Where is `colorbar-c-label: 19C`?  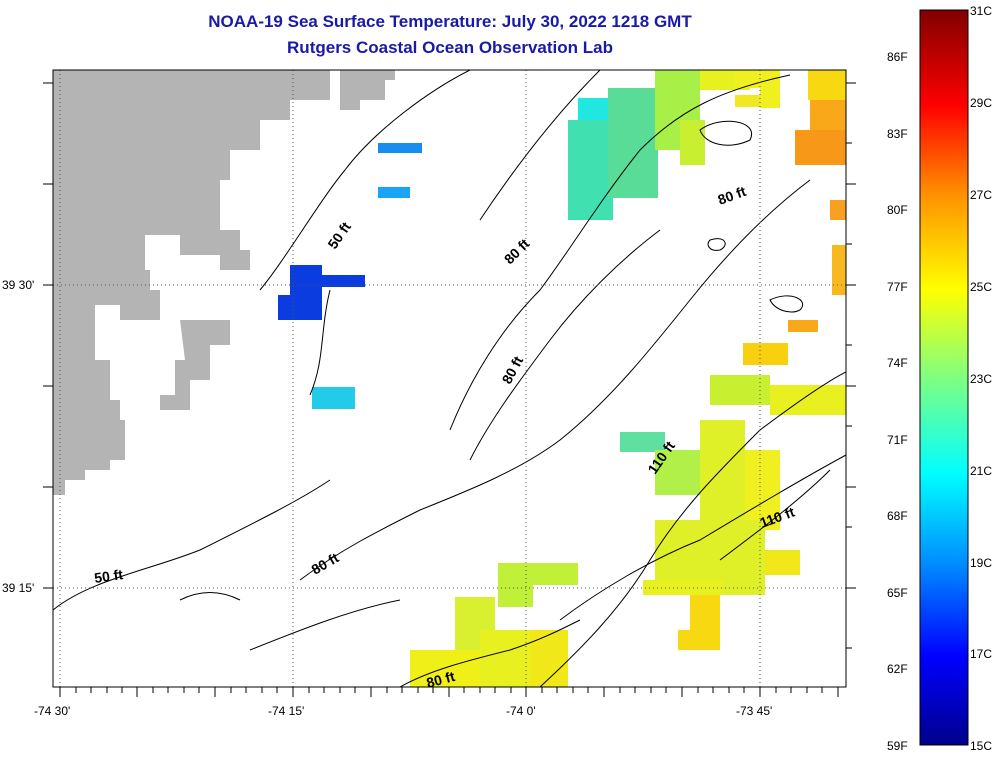 colorbar-c-label: 19C is located at coordinates (981, 563).